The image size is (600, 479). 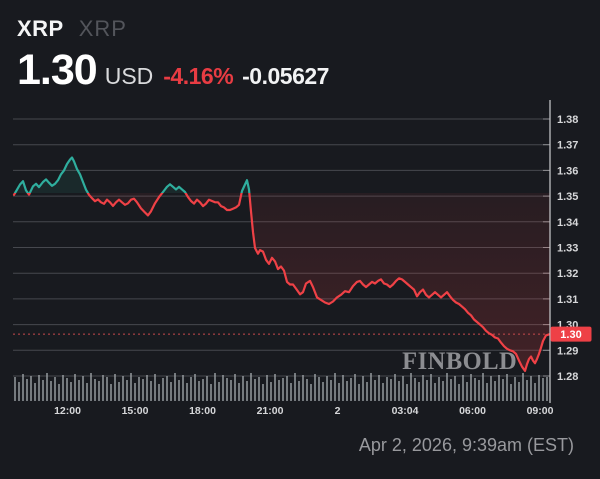 I want to click on ticker-row: XRP XRP, so click(x=173, y=29).